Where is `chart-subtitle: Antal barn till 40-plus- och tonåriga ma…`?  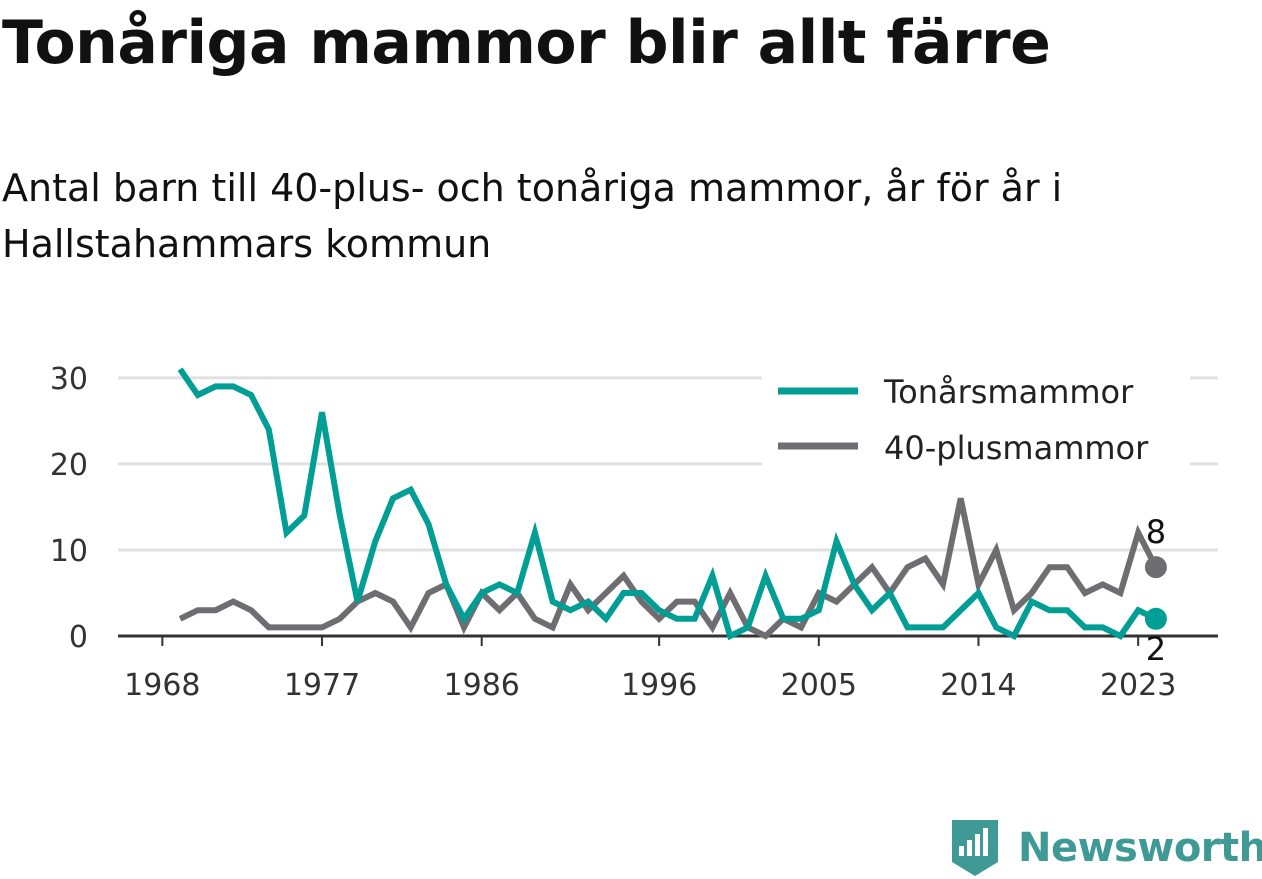 chart-subtitle: Antal barn till 40-plus- och tonåriga ma… is located at coordinates (532, 216).